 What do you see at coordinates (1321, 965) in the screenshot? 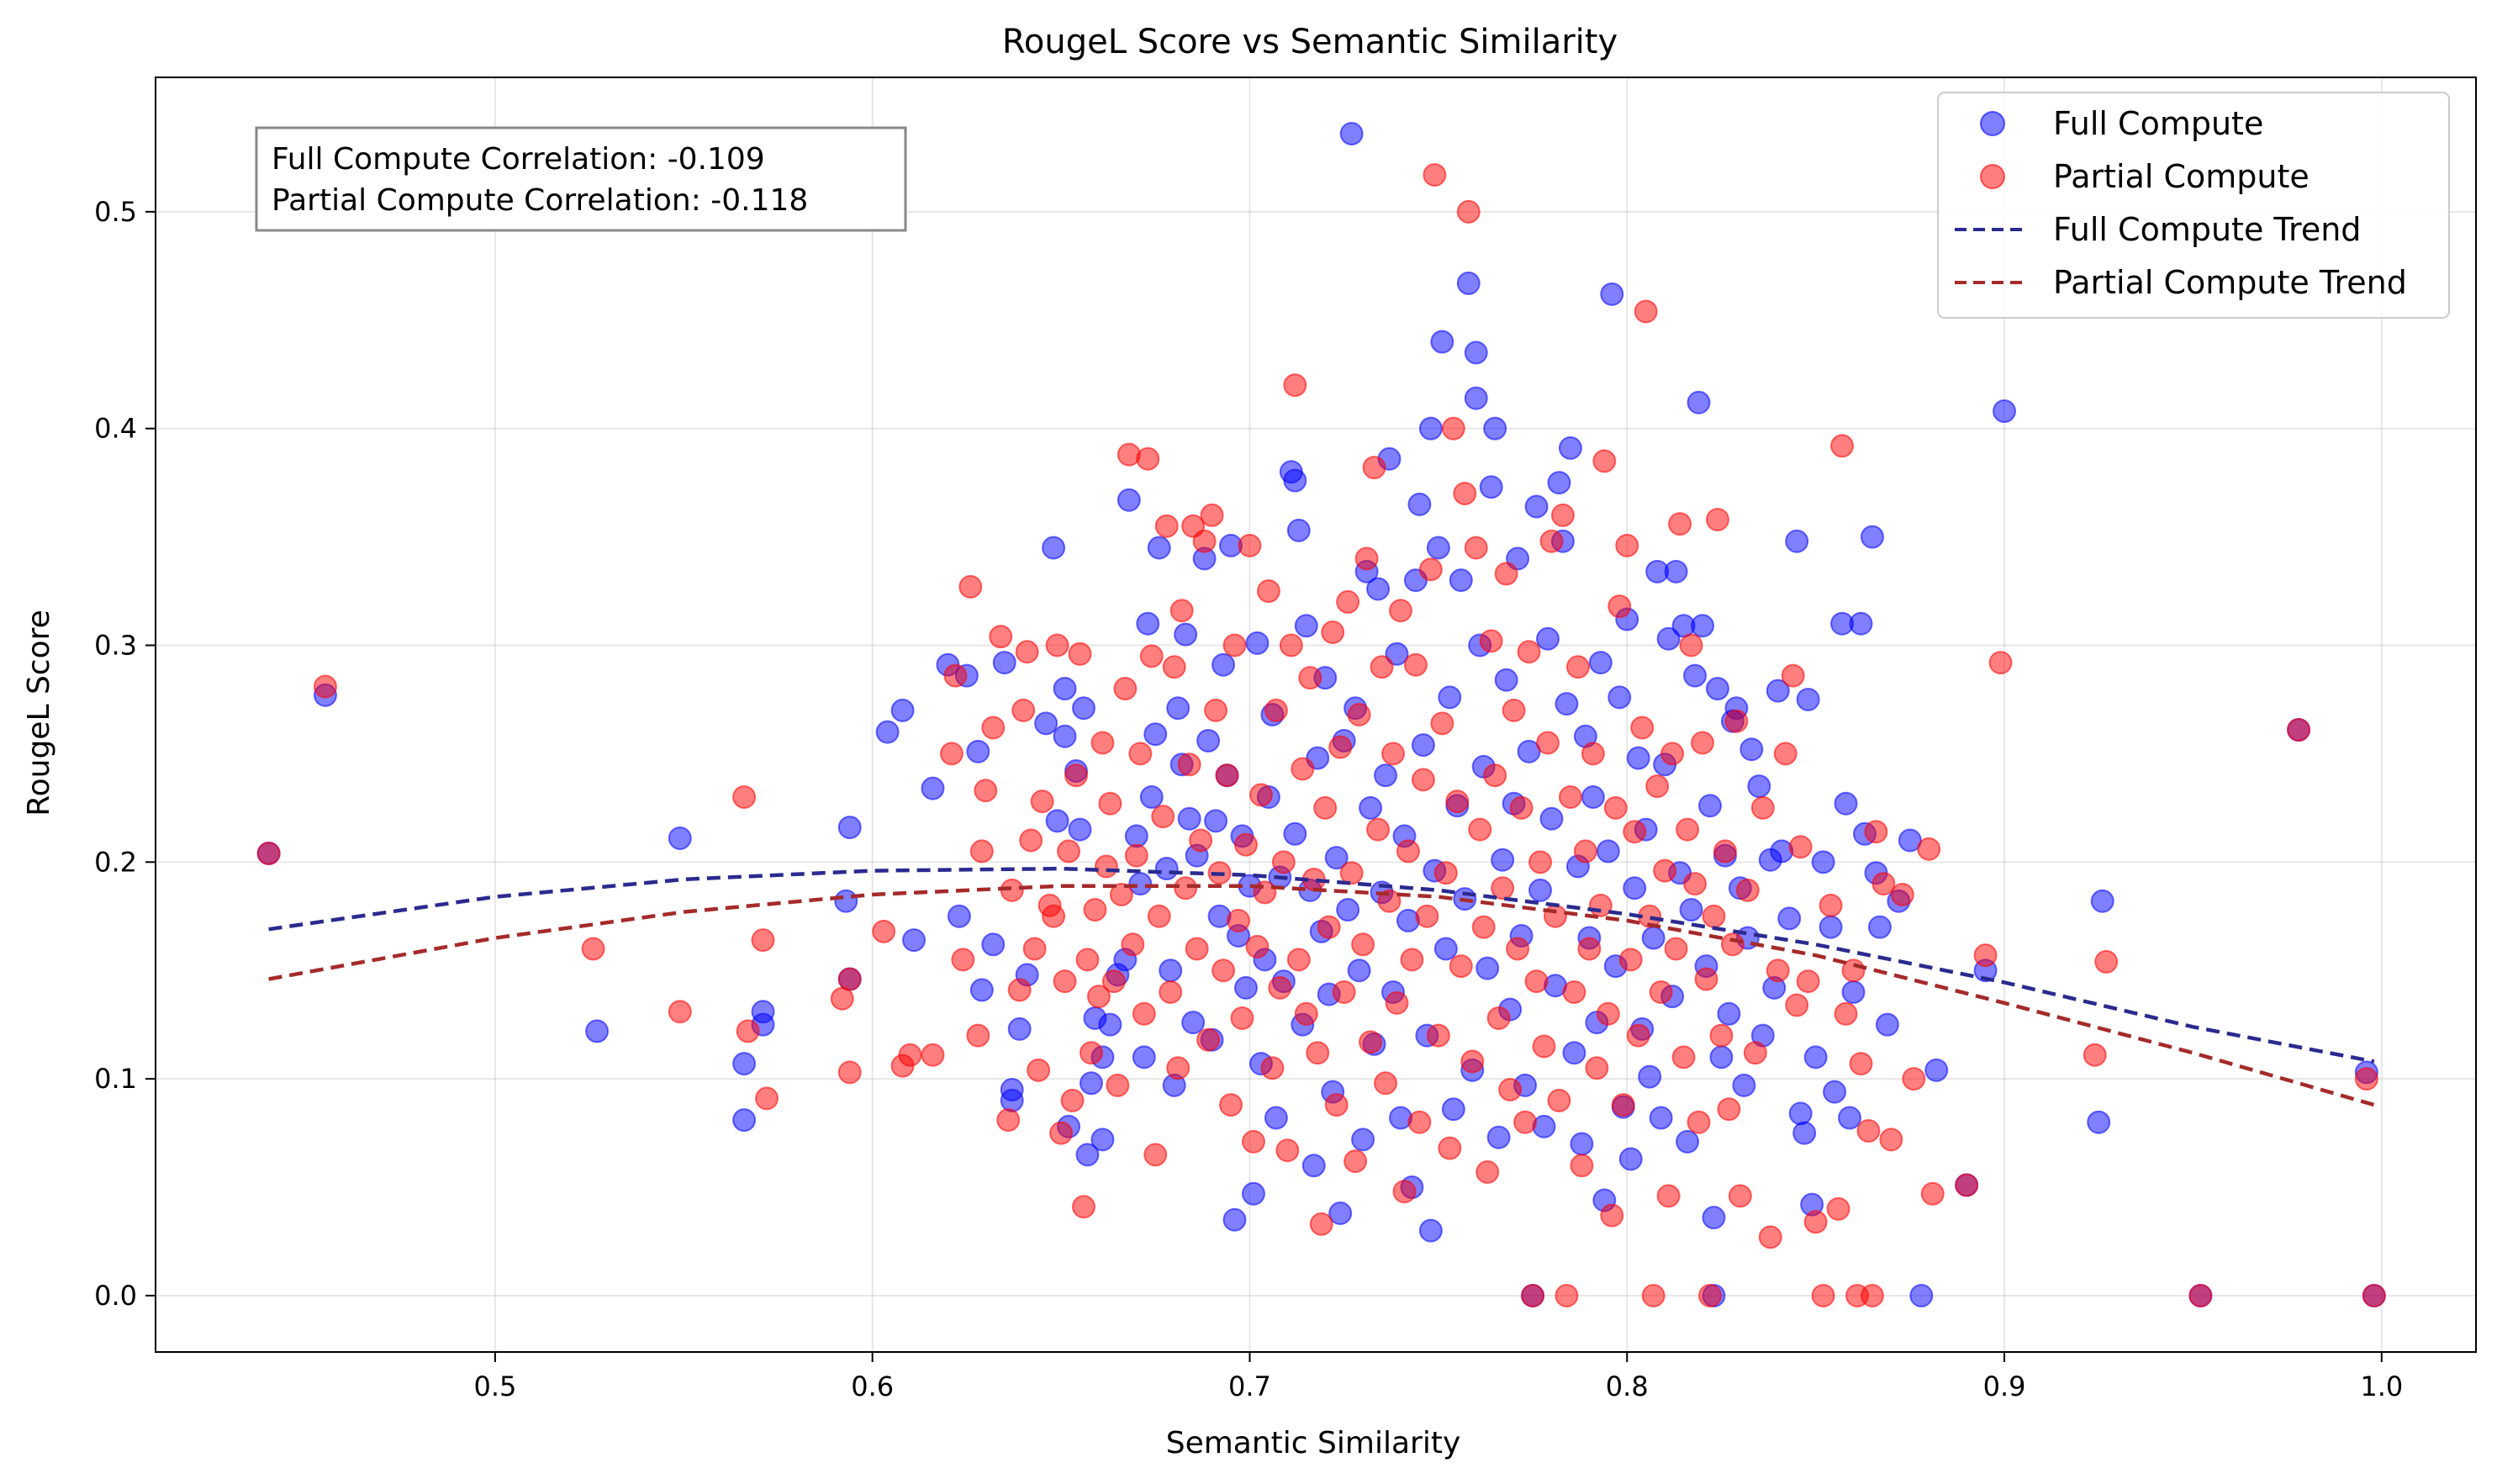
I see `full-compute-trend-line` at bounding box center [1321, 965].